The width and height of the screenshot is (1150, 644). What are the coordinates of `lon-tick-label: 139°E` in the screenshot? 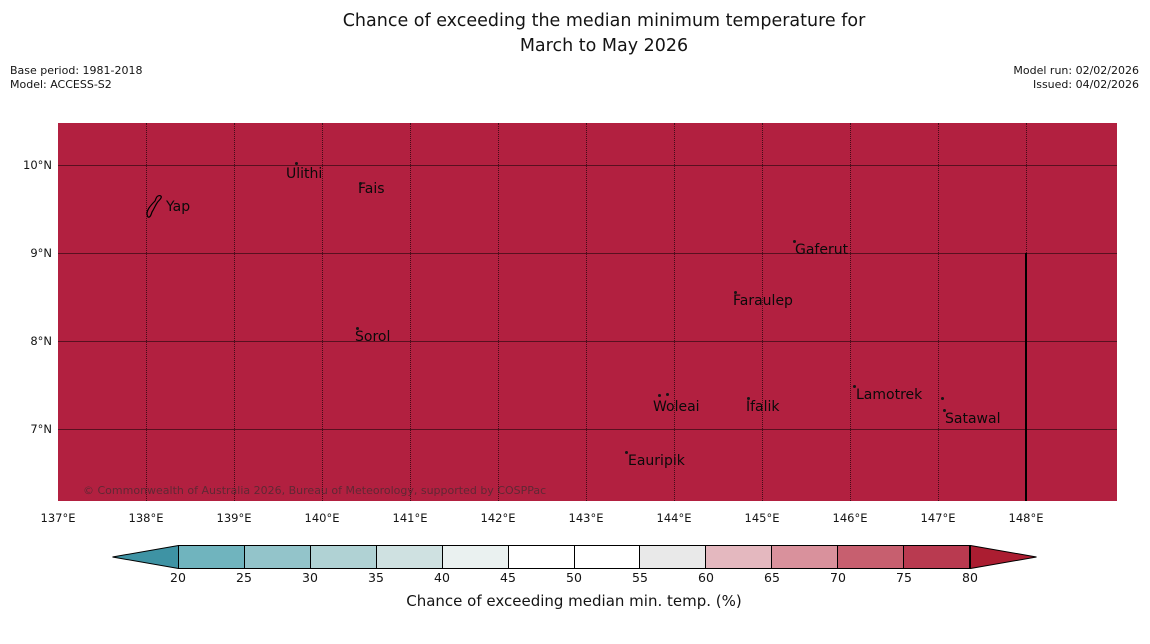 It's located at (234, 518).